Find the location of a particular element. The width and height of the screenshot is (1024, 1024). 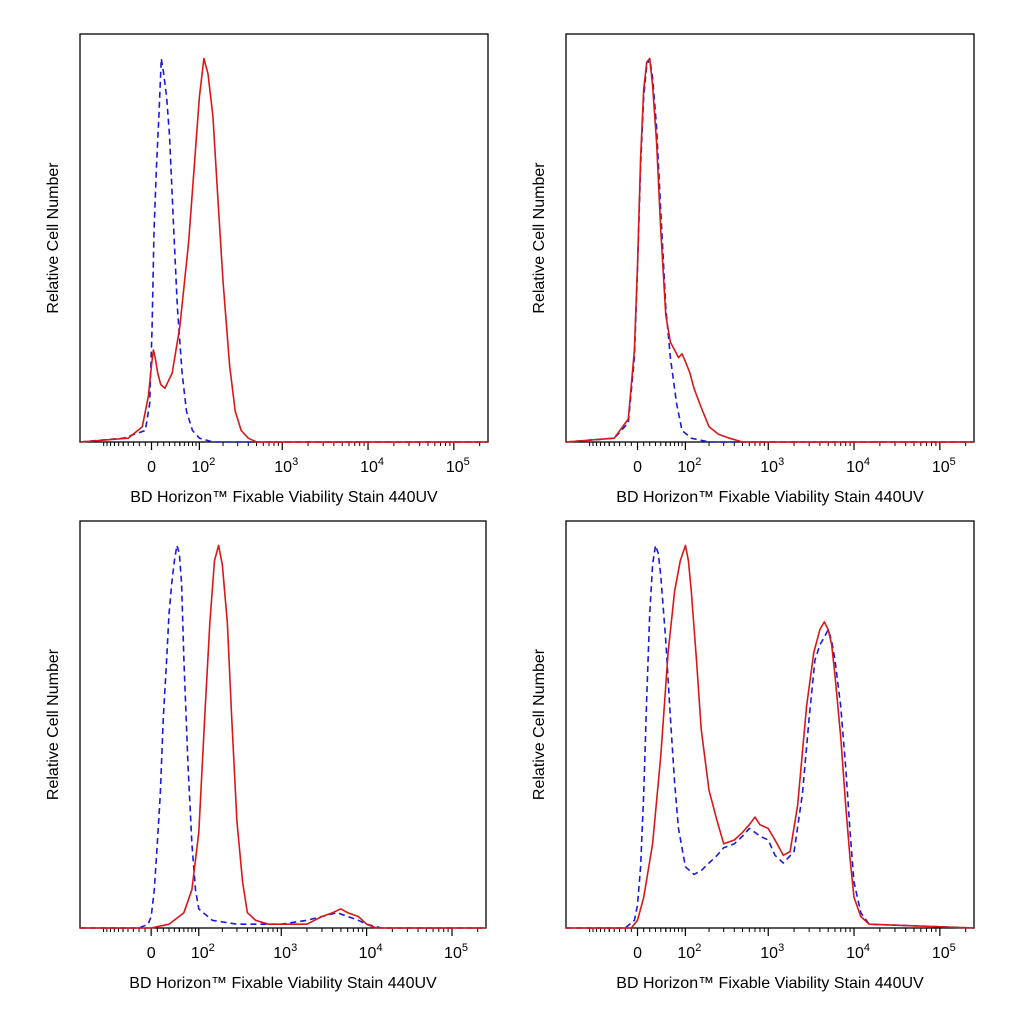

series-line-unstained is located at coordinates (283, 736).